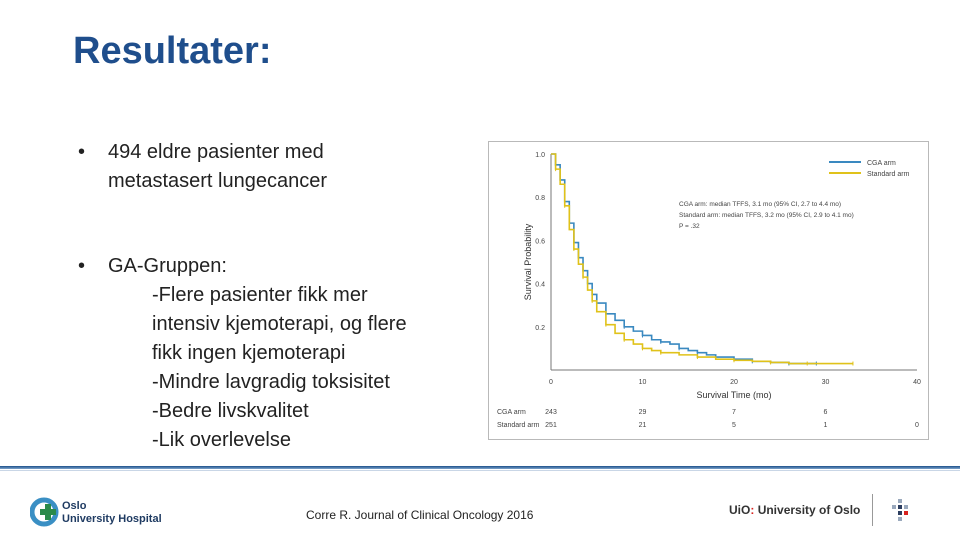 The width and height of the screenshot is (960, 540). What do you see at coordinates (881, 163) in the screenshot?
I see `legend-label: CGA arm` at bounding box center [881, 163].